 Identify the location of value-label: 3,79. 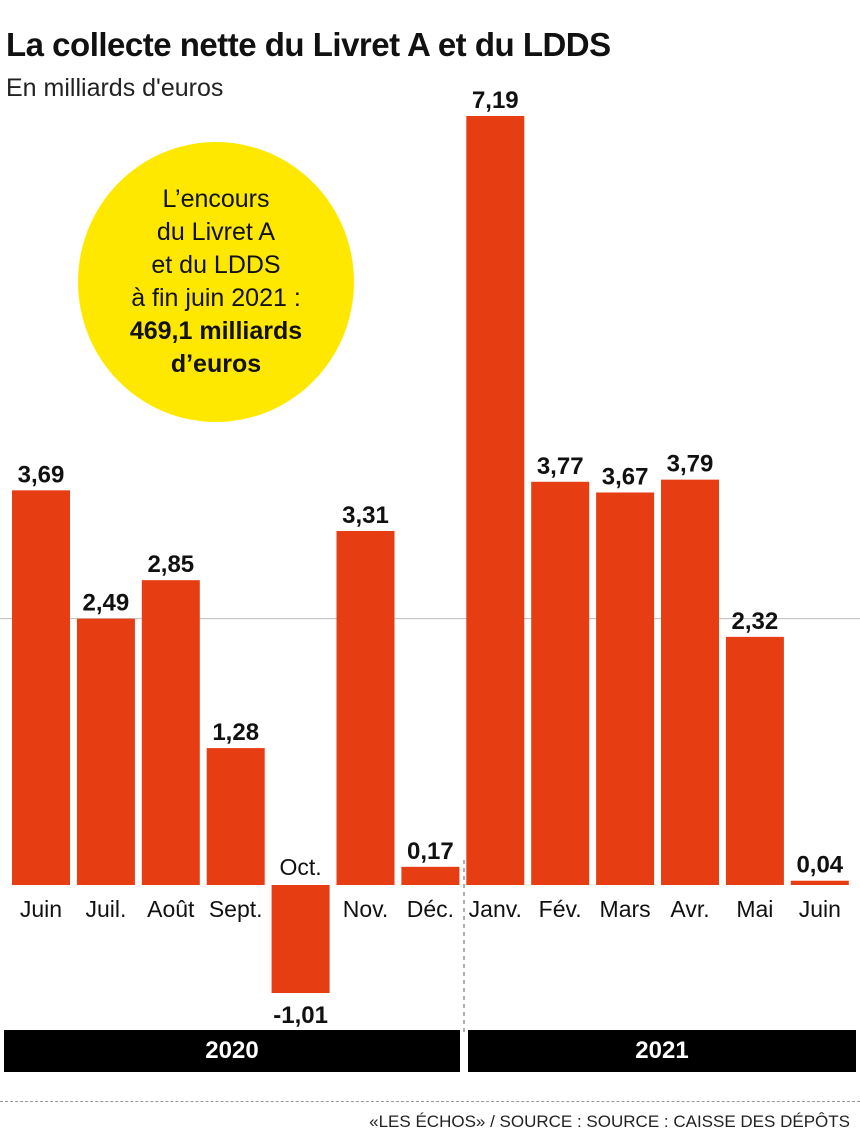
(690, 464).